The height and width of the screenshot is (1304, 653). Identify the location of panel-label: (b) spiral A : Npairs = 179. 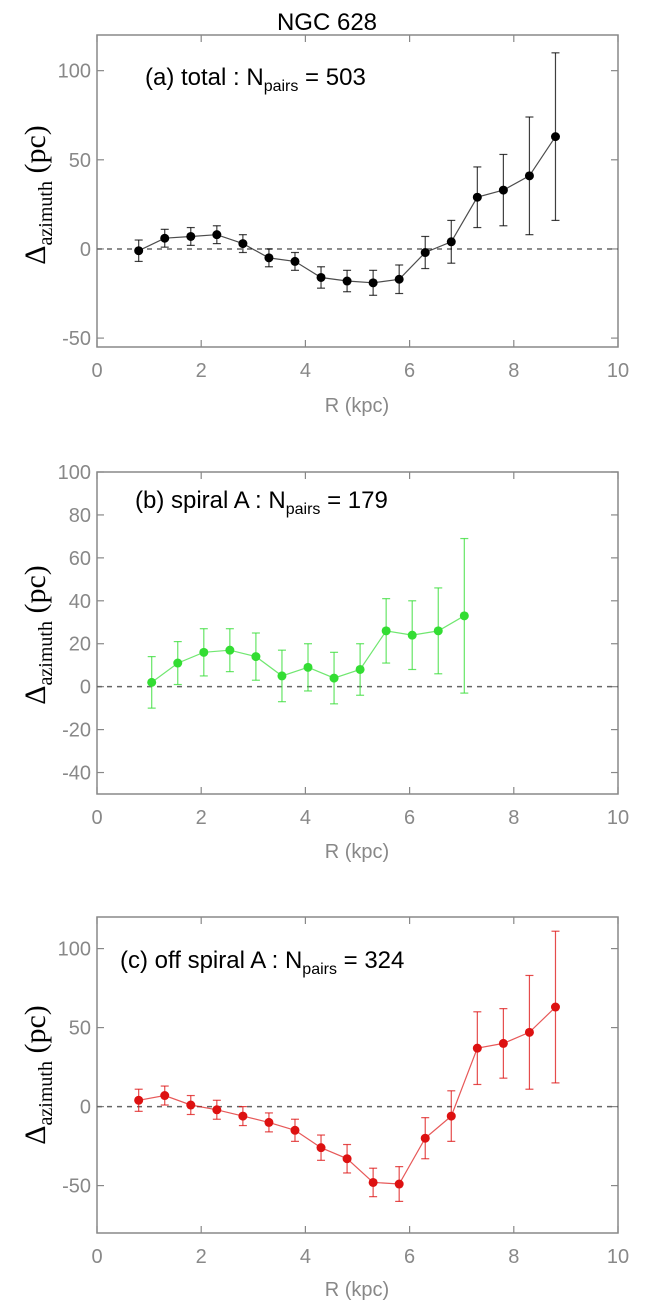
(261, 502).